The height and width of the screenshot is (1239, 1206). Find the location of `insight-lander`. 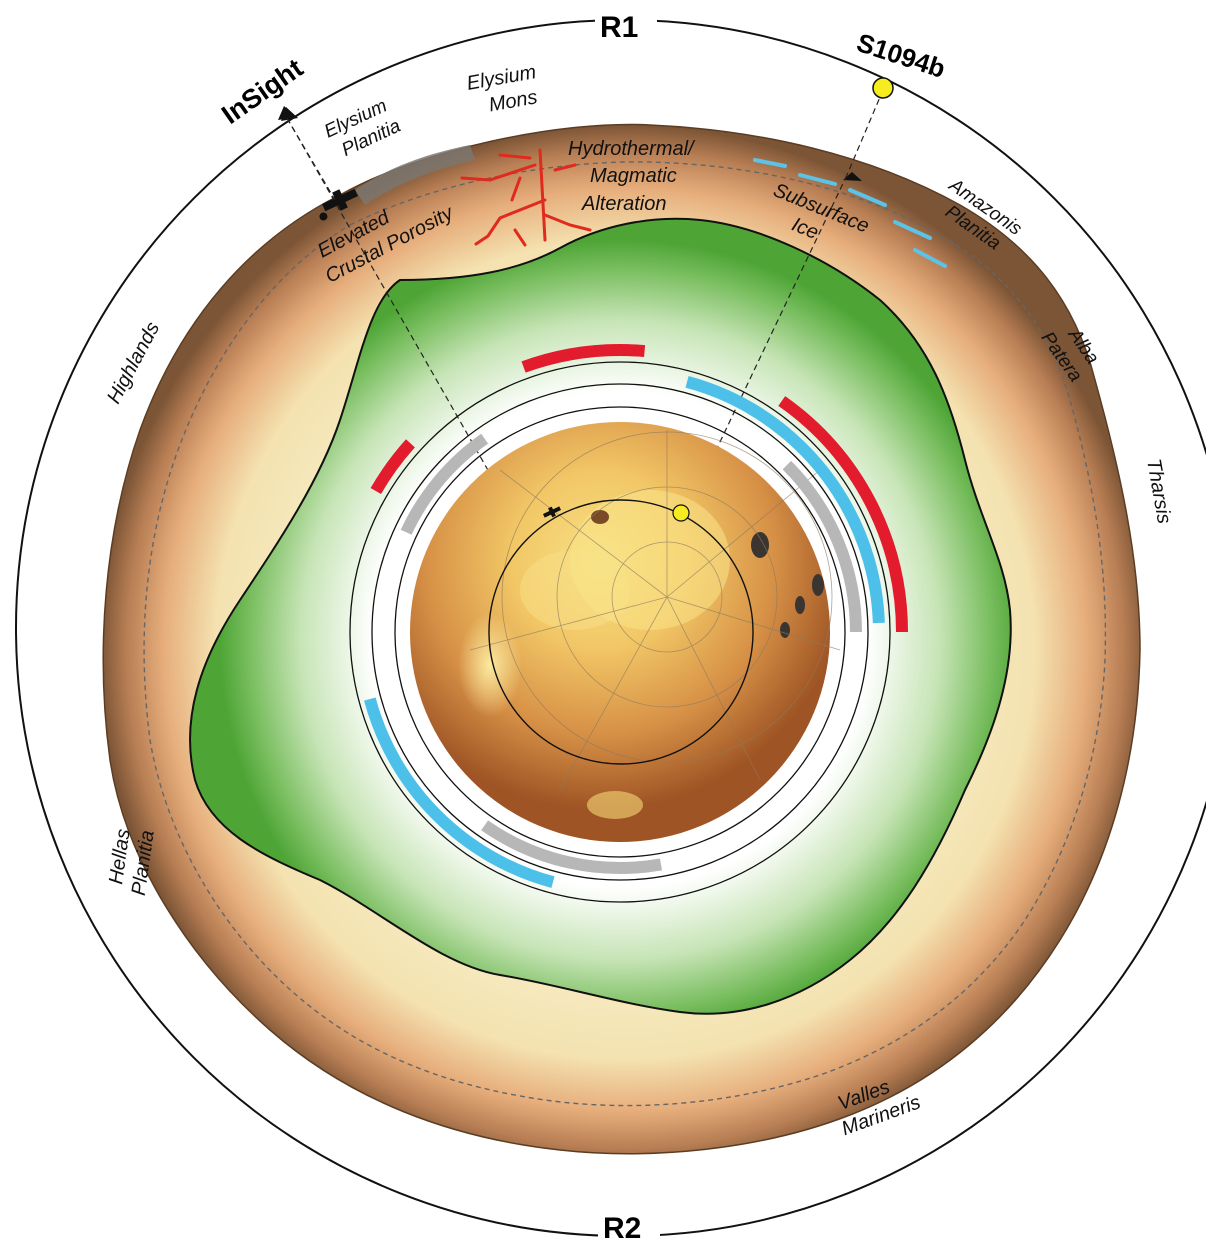

insight-lander is located at coordinates (339, 204).